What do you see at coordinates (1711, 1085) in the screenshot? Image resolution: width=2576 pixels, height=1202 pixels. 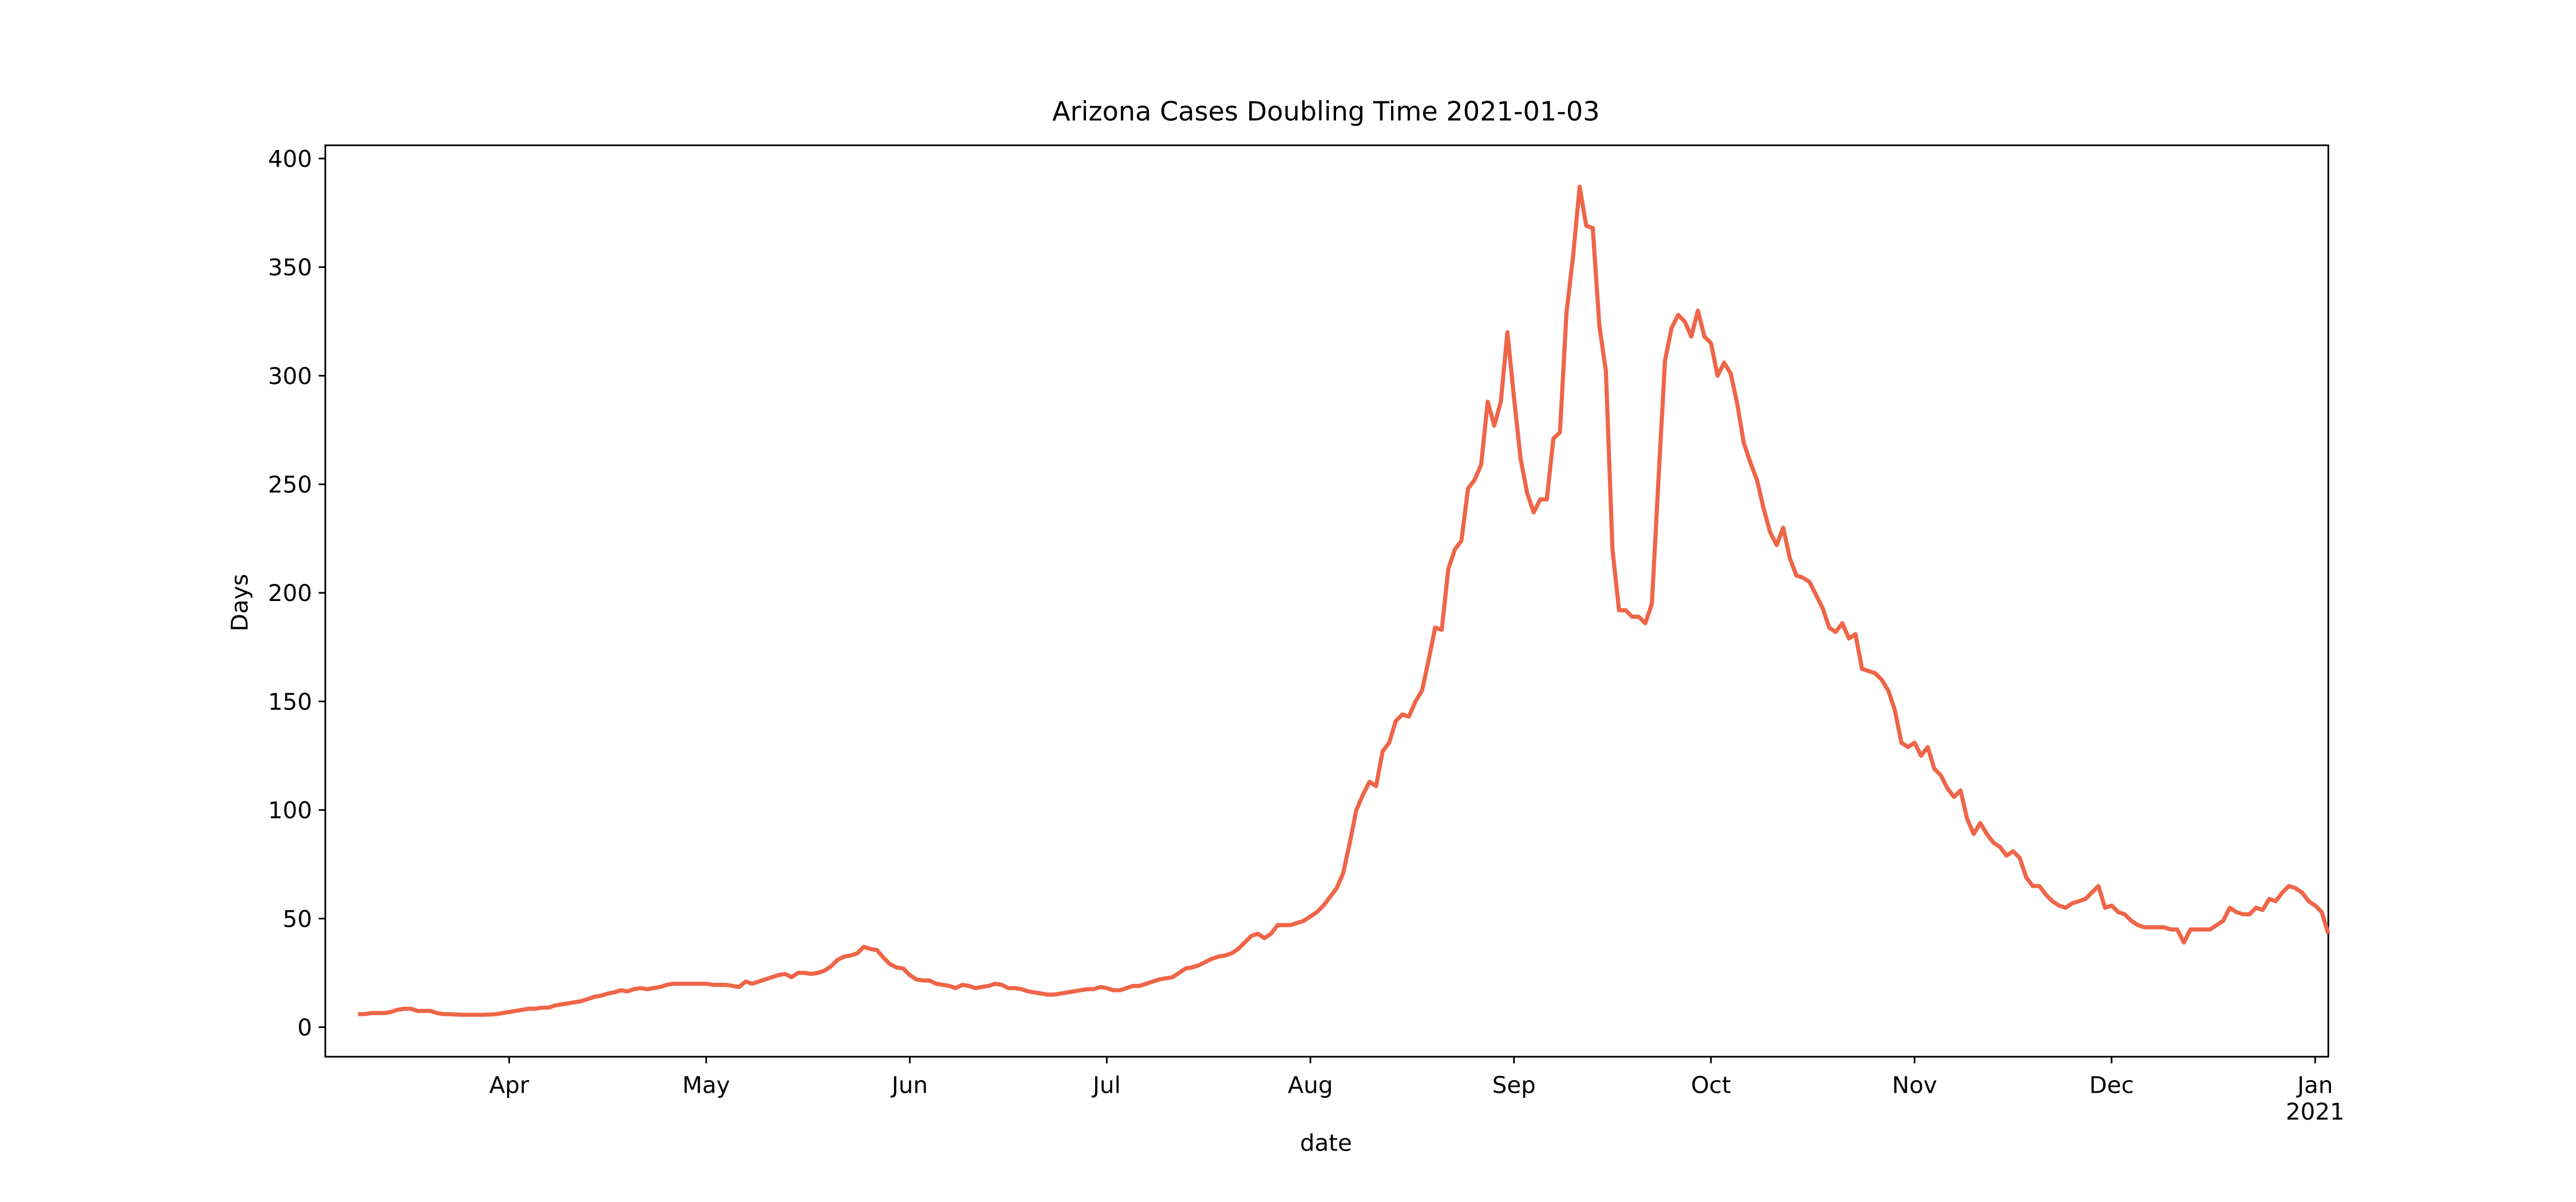 I see `x-tick-label: Oct` at bounding box center [1711, 1085].